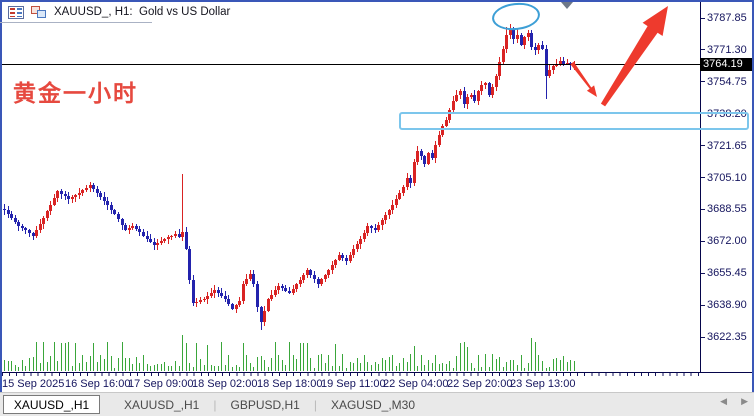 The height and width of the screenshot is (416, 754). Describe the element at coordinates (574, 121) in the screenshot. I see `support-zone-rectangle` at that location.